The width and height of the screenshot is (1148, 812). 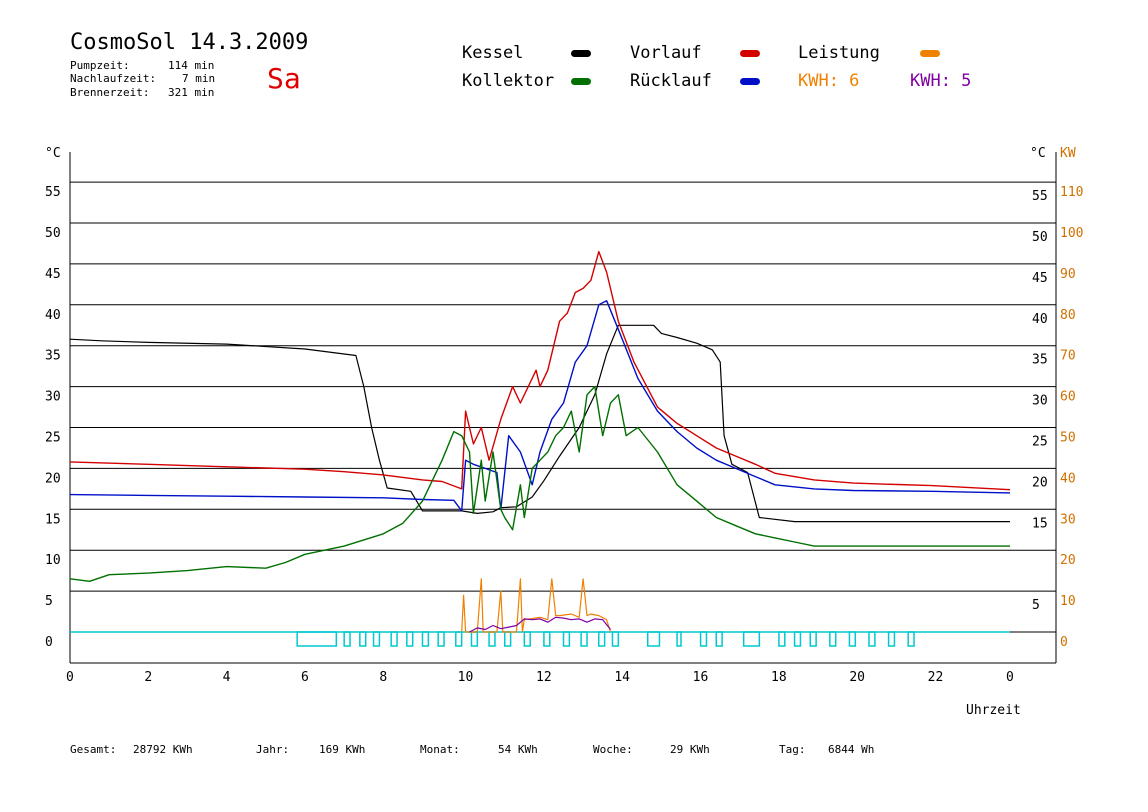 I want to click on x-tick-2: 4, so click(x=227, y=677).